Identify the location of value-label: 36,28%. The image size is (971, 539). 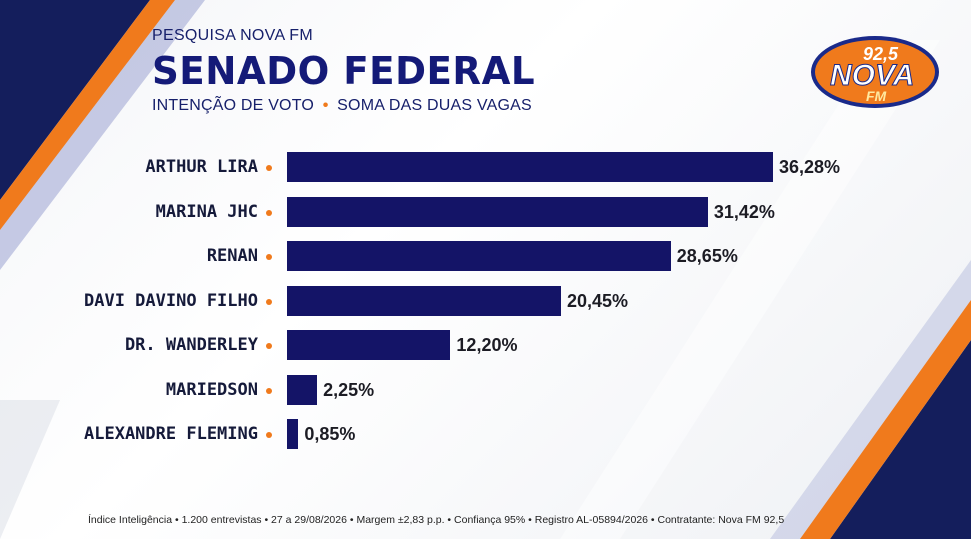
(810, 167).